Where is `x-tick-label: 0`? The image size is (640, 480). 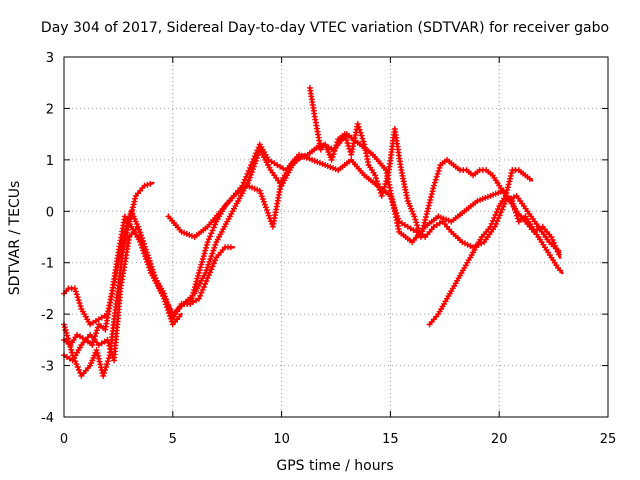
x-tick-label: 0 is located at coordinates (64, 439).